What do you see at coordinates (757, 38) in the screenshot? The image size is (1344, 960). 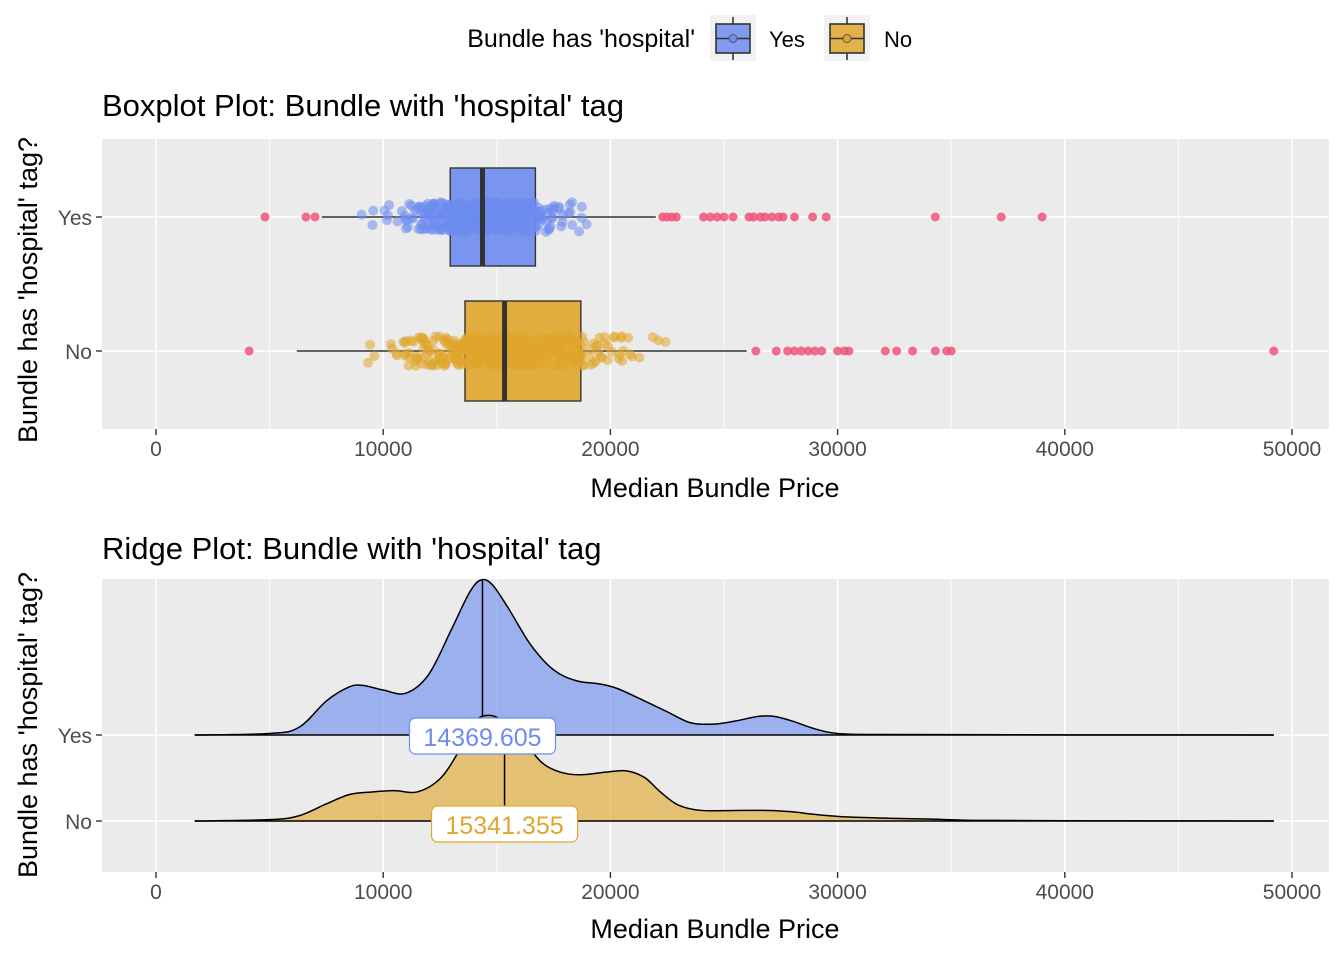 I see `legend-item-yes: Yes` at bounding box center [757, 38].